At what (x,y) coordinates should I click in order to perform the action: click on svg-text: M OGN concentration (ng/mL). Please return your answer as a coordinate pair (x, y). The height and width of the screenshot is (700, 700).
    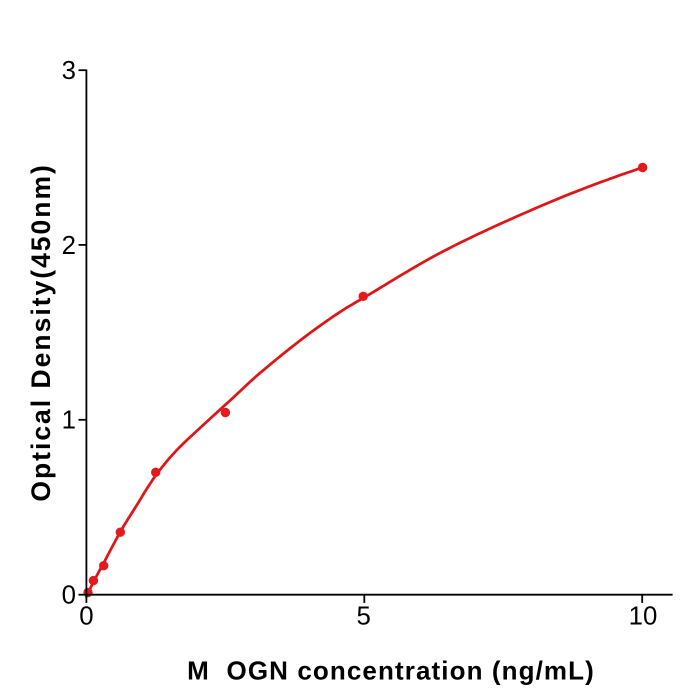
    Looking at the image, I should click on (391, 671).